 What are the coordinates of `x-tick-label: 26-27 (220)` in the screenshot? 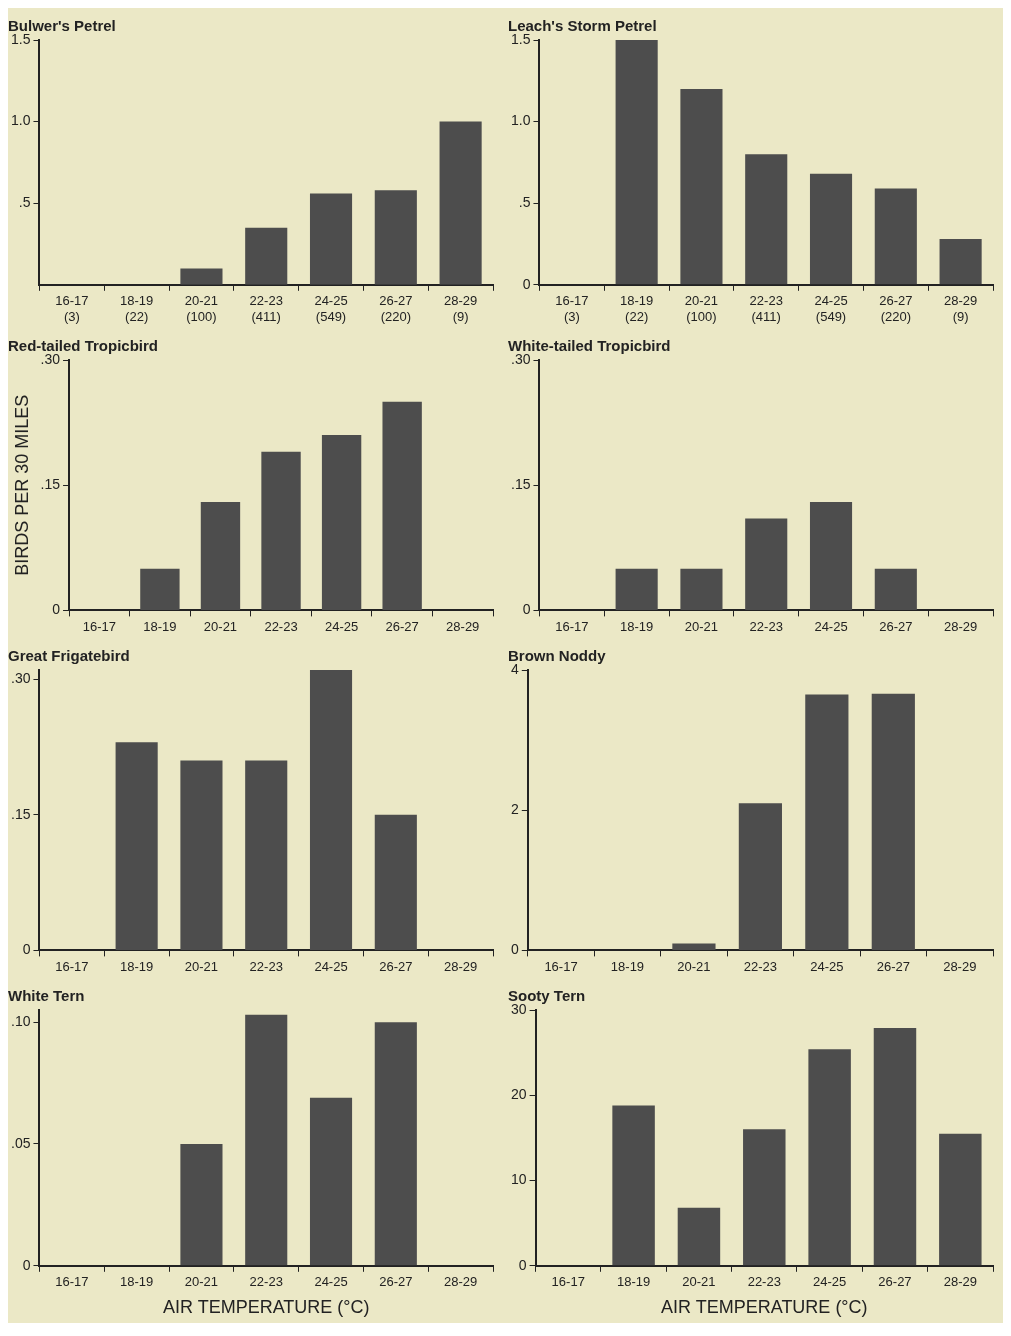 It's located at (896, 308).